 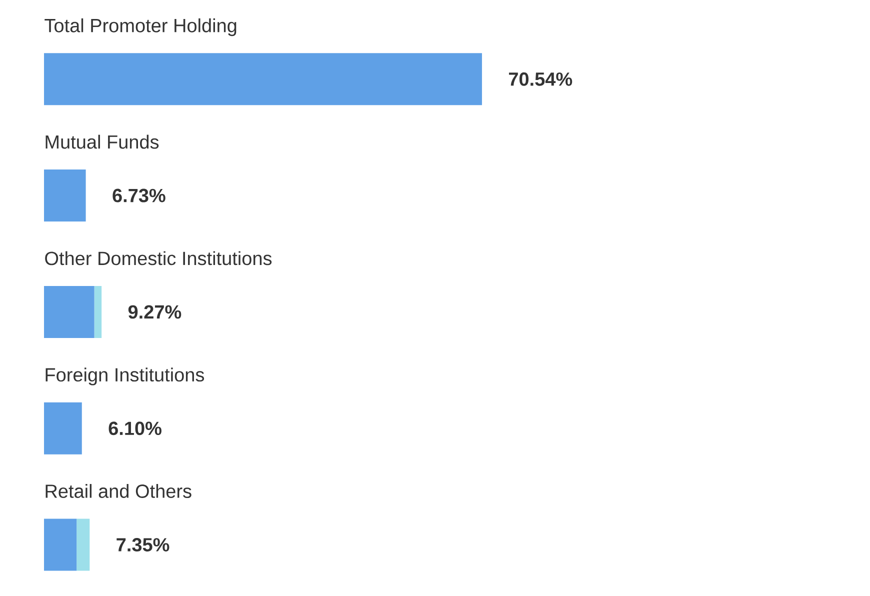 I want to click on total-label: 7.35%, so click(x=143, y=545).